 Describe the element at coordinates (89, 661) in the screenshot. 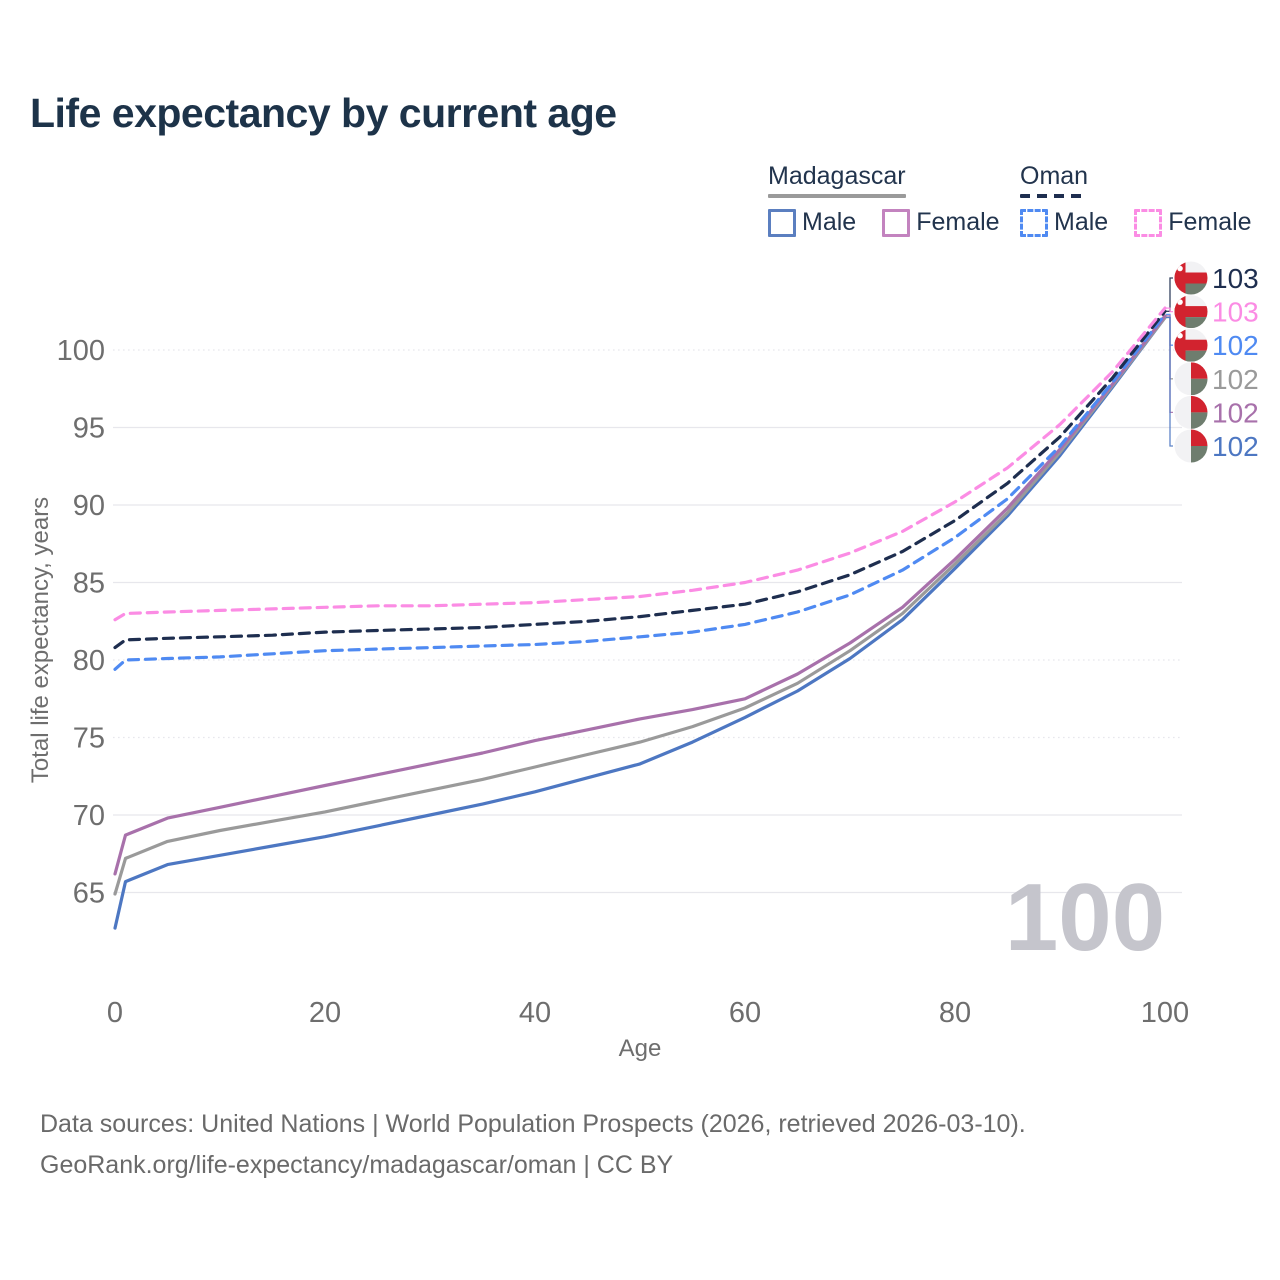

I see `y-tick-label: 80` at that location.